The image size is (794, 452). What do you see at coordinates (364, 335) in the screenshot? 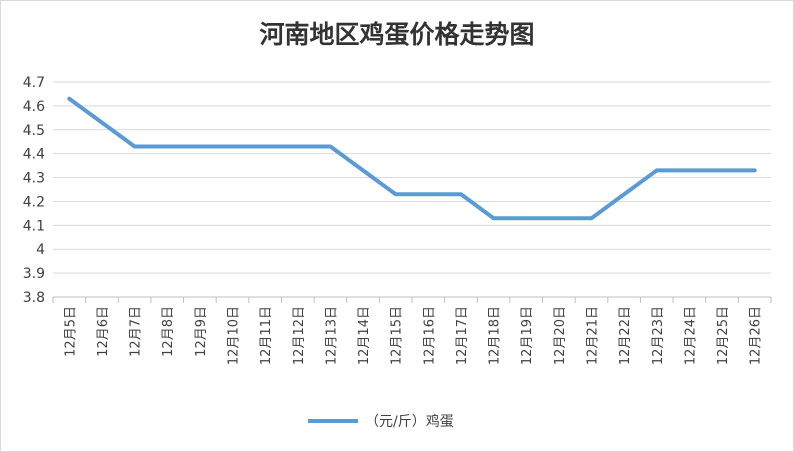
I see `x-tick-label: 12月14日` at bounding box center [364, 335].